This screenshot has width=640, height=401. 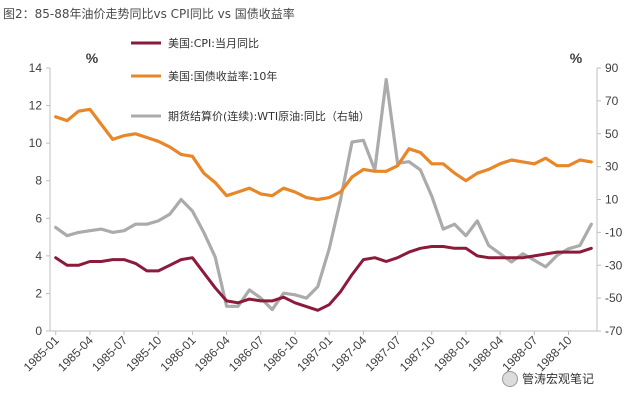 What do you see at coordinates (36, 143) in the screenshot?
I see `y-left-tick-label: 10` at bounding box center [36, 143].